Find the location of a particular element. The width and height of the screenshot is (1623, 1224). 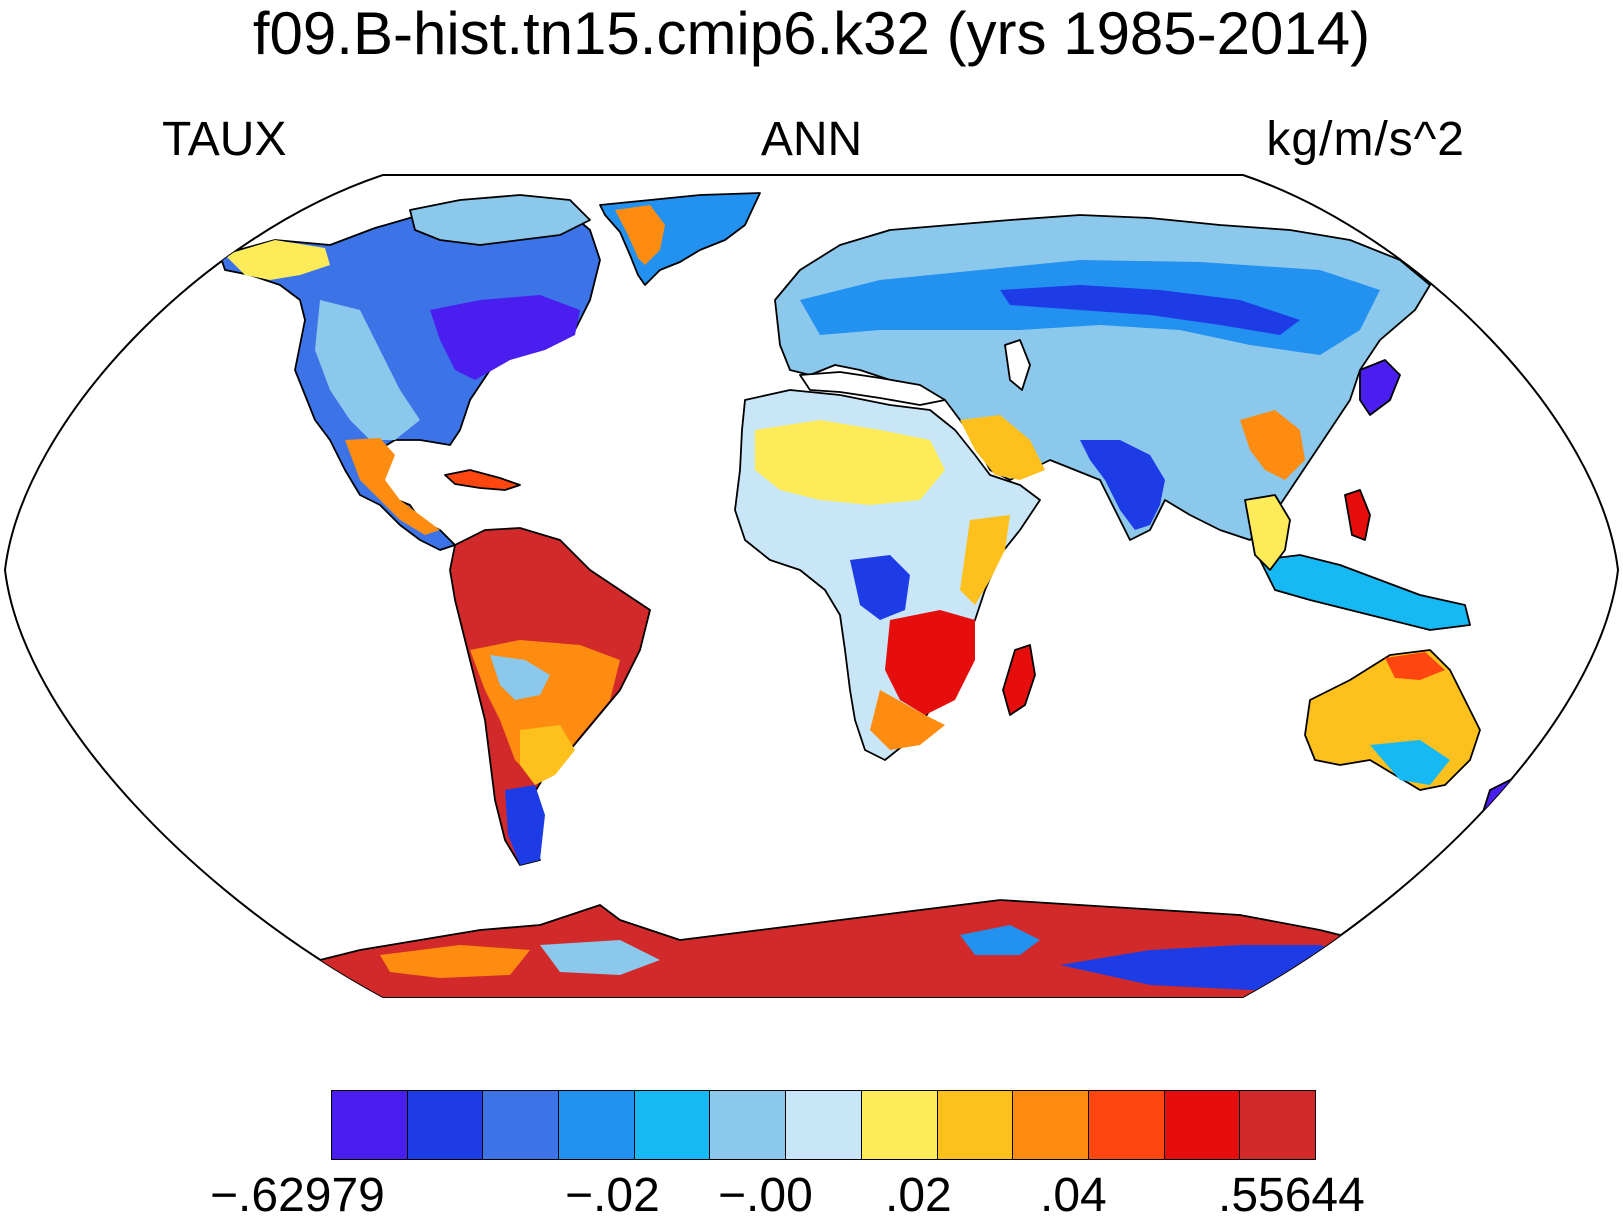

units-label: kg/m/s^2 is located at coordinates (1365, 139).